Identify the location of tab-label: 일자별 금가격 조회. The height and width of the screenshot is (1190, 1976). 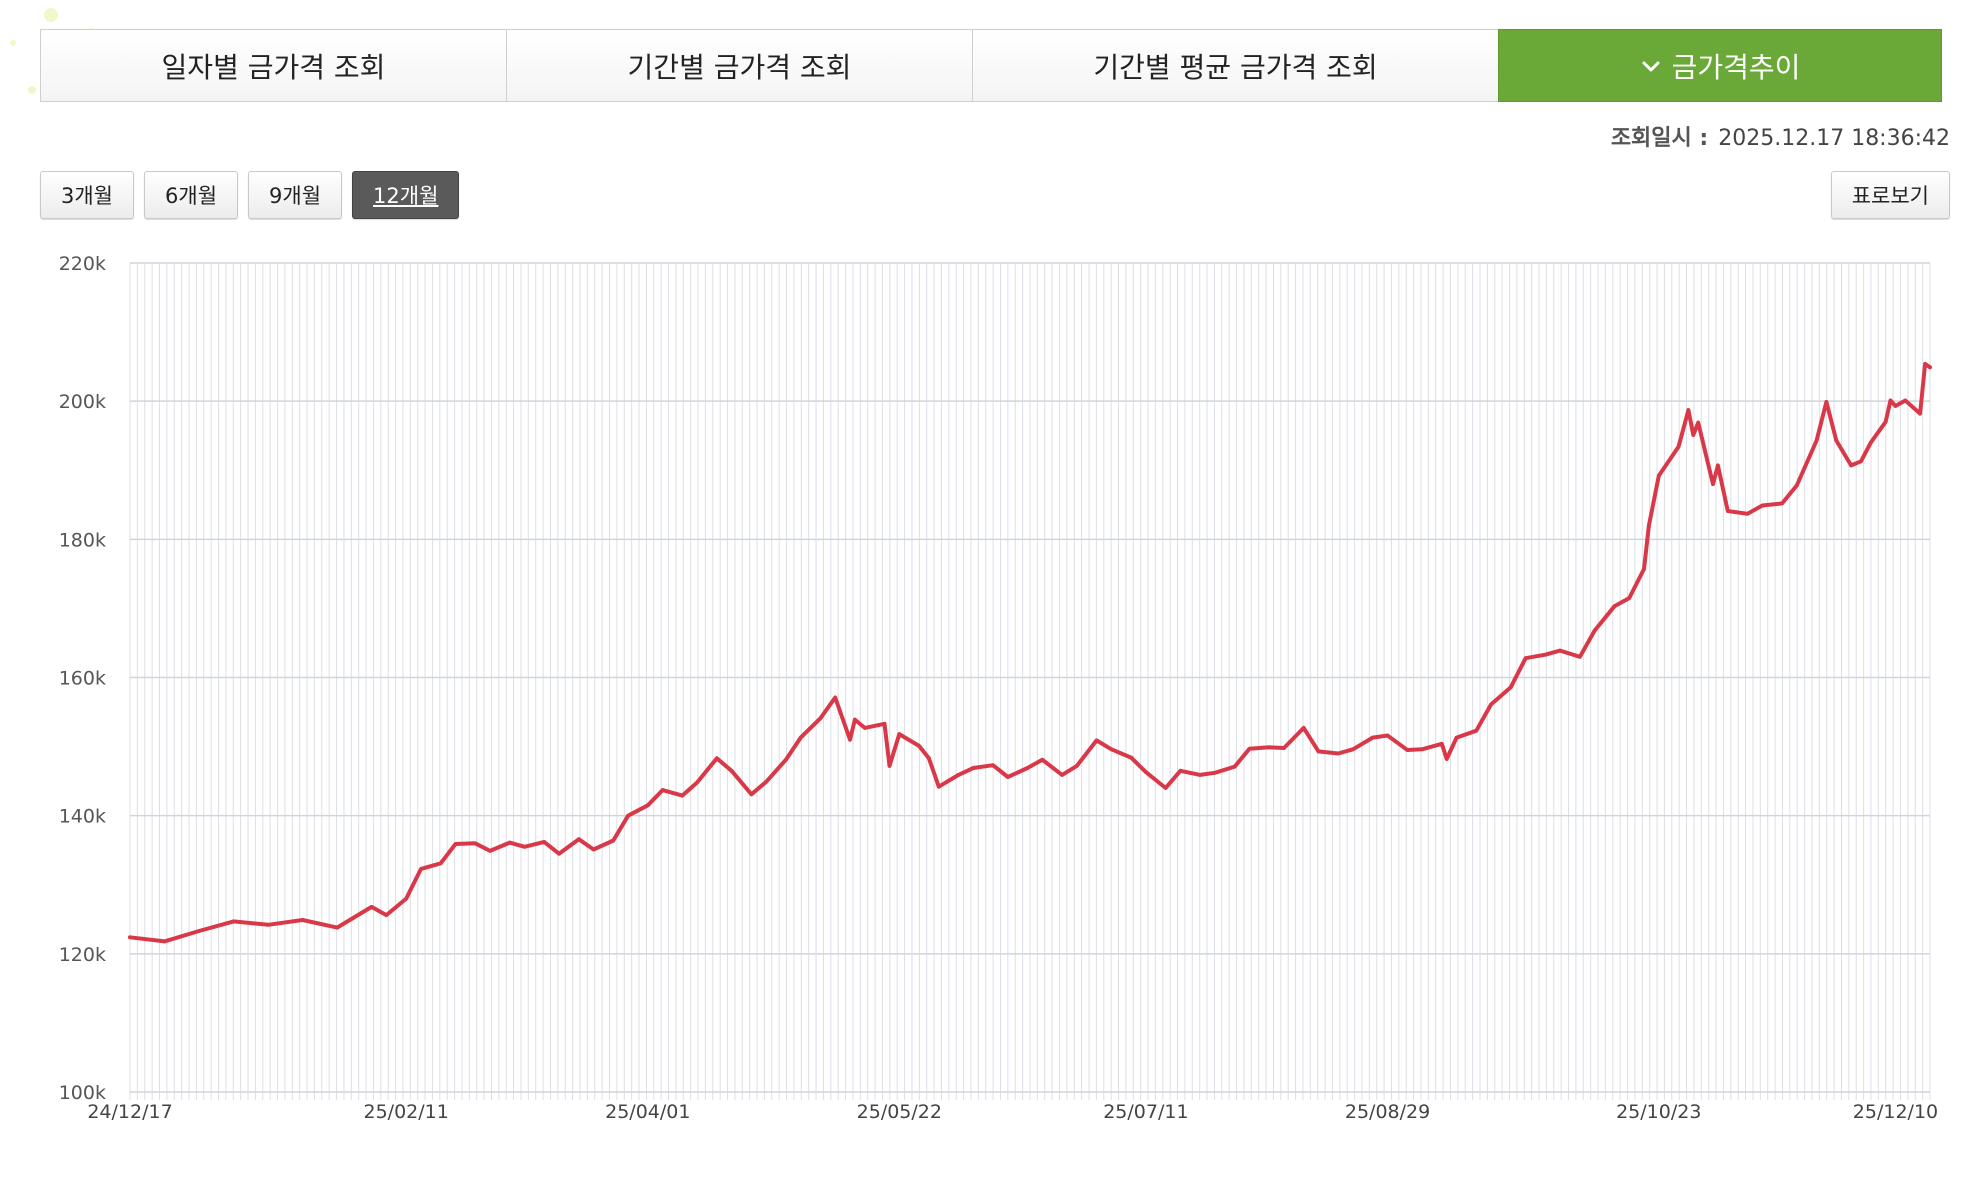
(273, 67).